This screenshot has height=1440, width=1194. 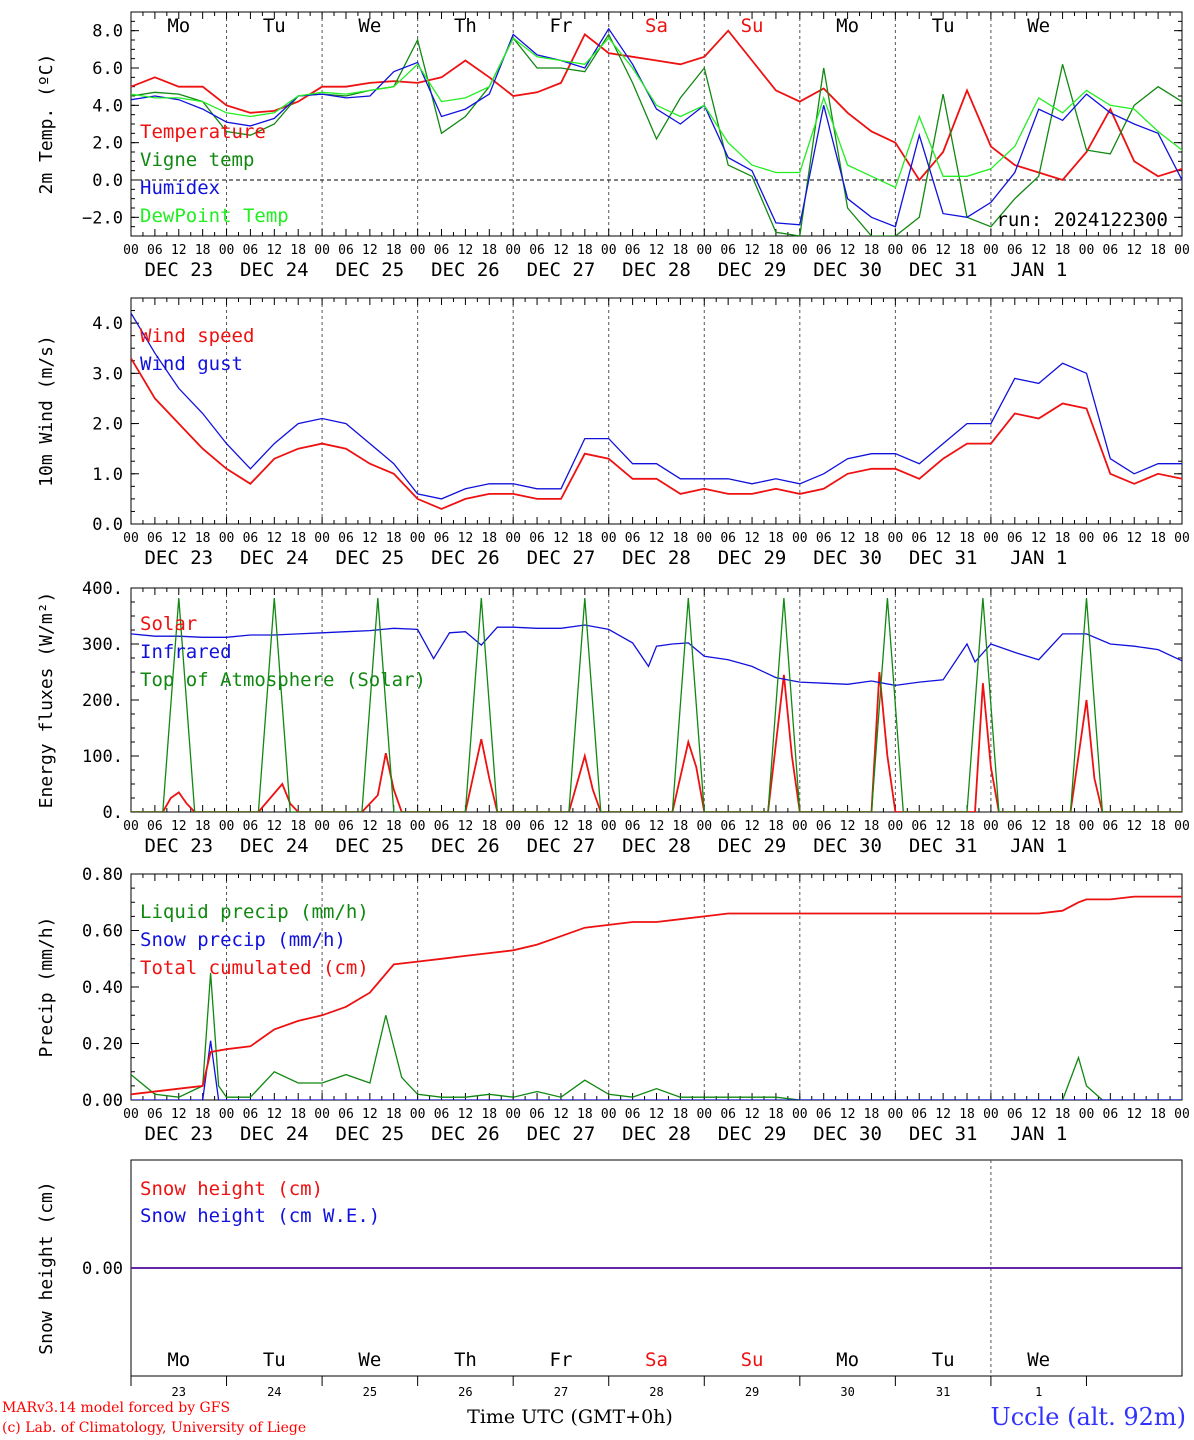 I want to click on series-line-temperature, so click(x=656, y=105).